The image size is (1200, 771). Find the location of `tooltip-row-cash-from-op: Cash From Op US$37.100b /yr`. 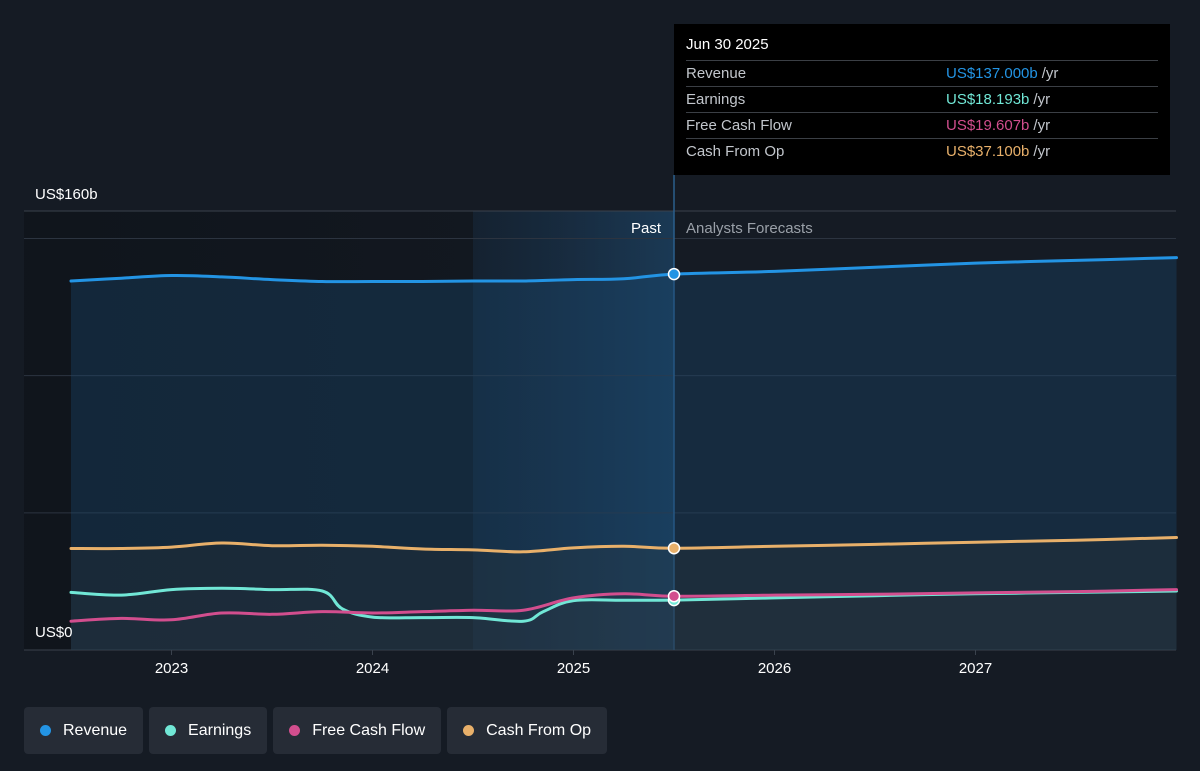

tooltip-row-cash-from-op: Cash From Op US$37.100b /yr is located at coordinates (922, 151).